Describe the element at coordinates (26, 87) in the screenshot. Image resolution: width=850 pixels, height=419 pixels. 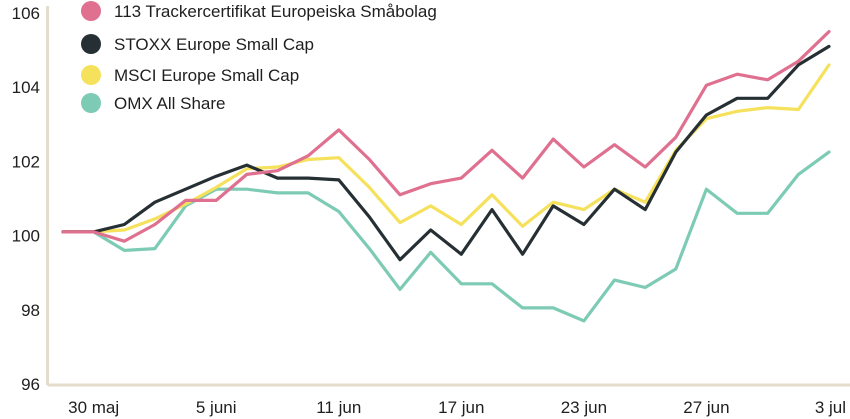
I see `y-tick-label: 104` at that location.